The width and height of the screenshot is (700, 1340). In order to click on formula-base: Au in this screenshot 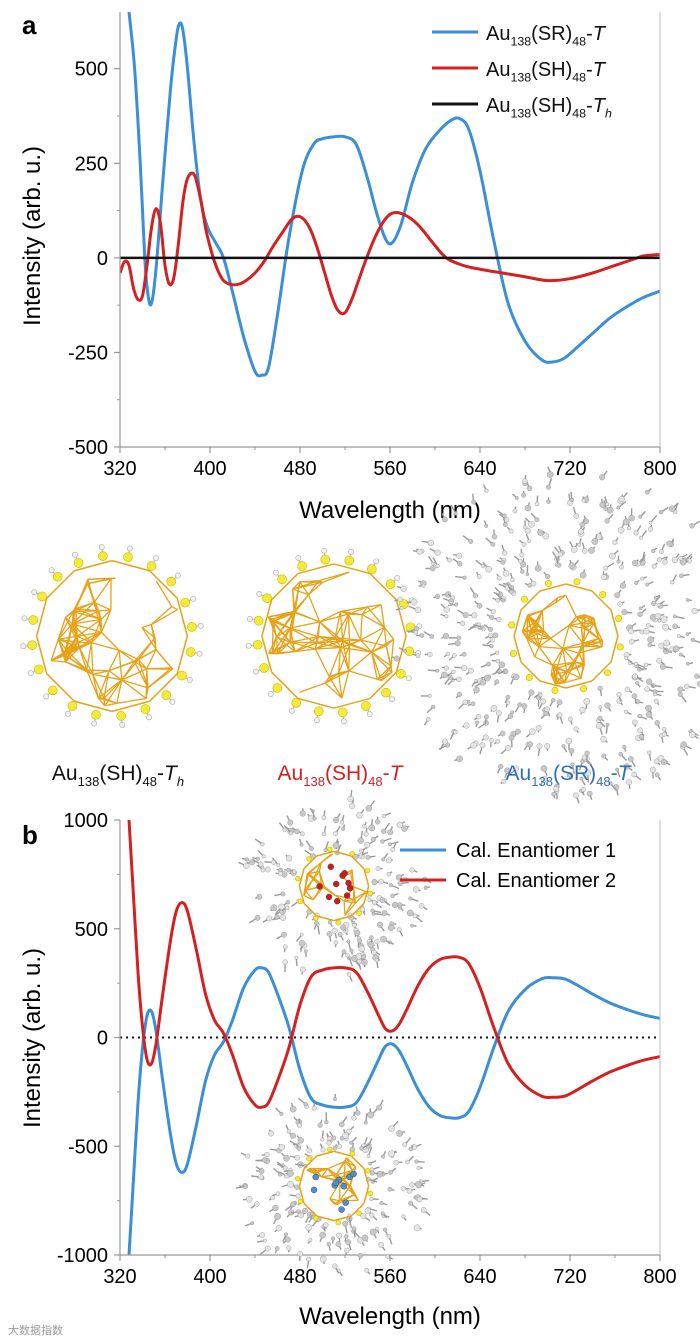, I will do `click(498, 34)`.